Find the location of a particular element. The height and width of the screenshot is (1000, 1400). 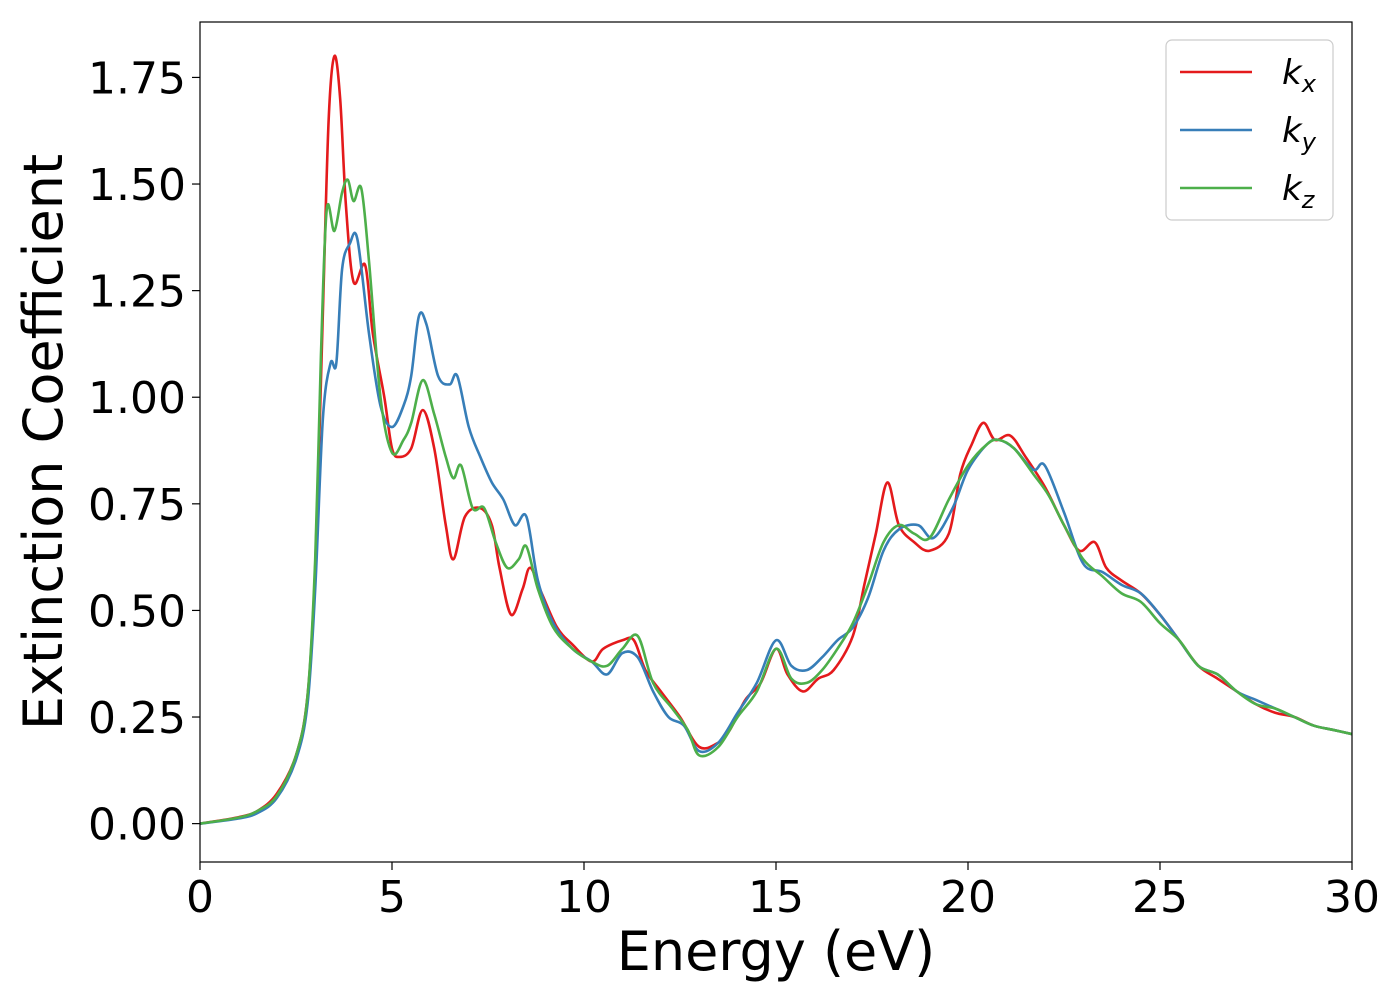

x-tick-label: 15 is located at coordinates (776, 897).